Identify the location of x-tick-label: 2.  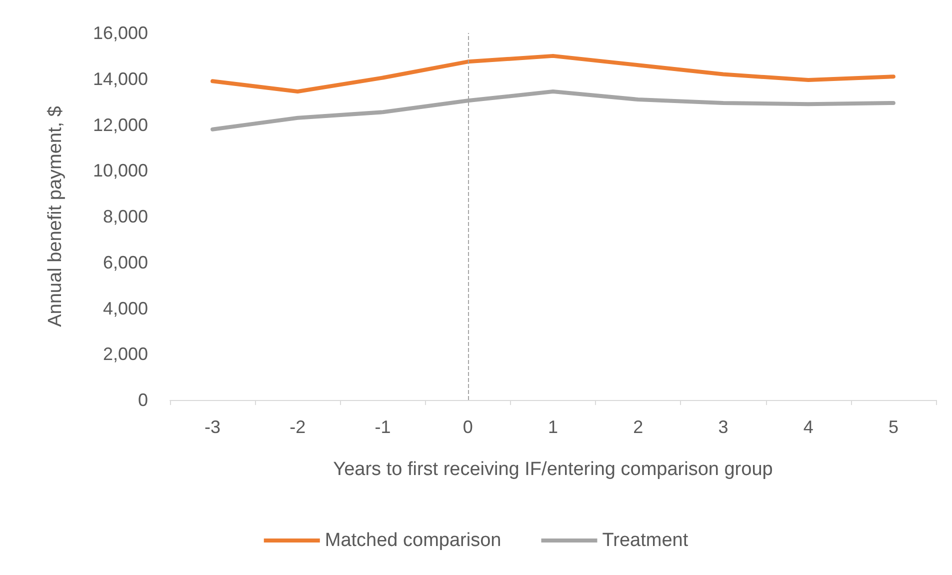
(638, 427).